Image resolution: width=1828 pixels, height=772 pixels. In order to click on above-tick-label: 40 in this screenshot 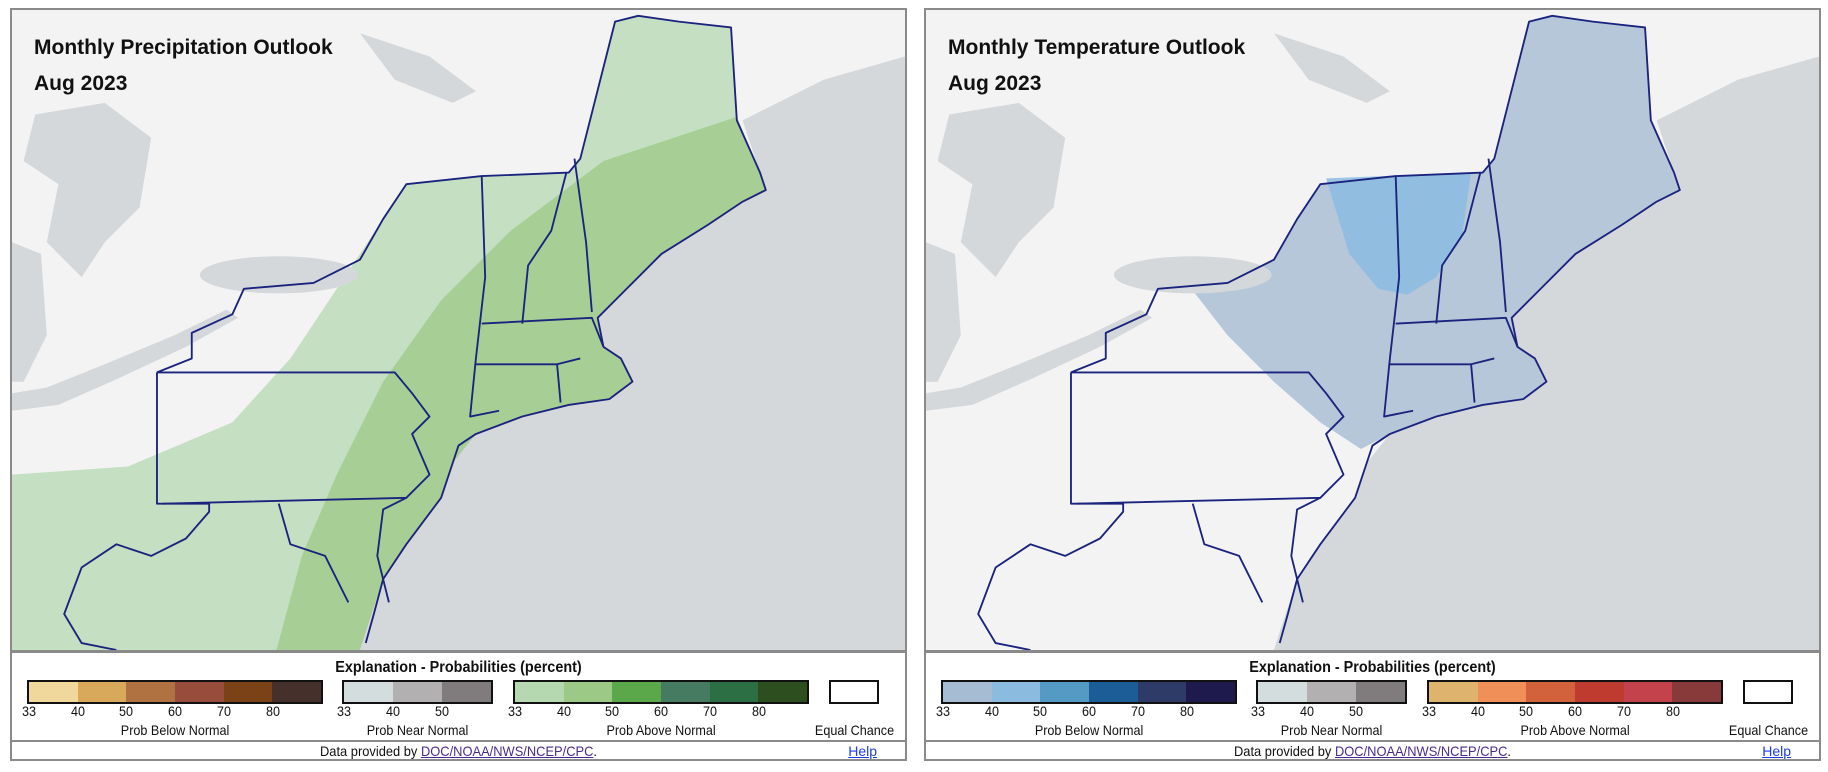, I will do `click(1477, 711)`.